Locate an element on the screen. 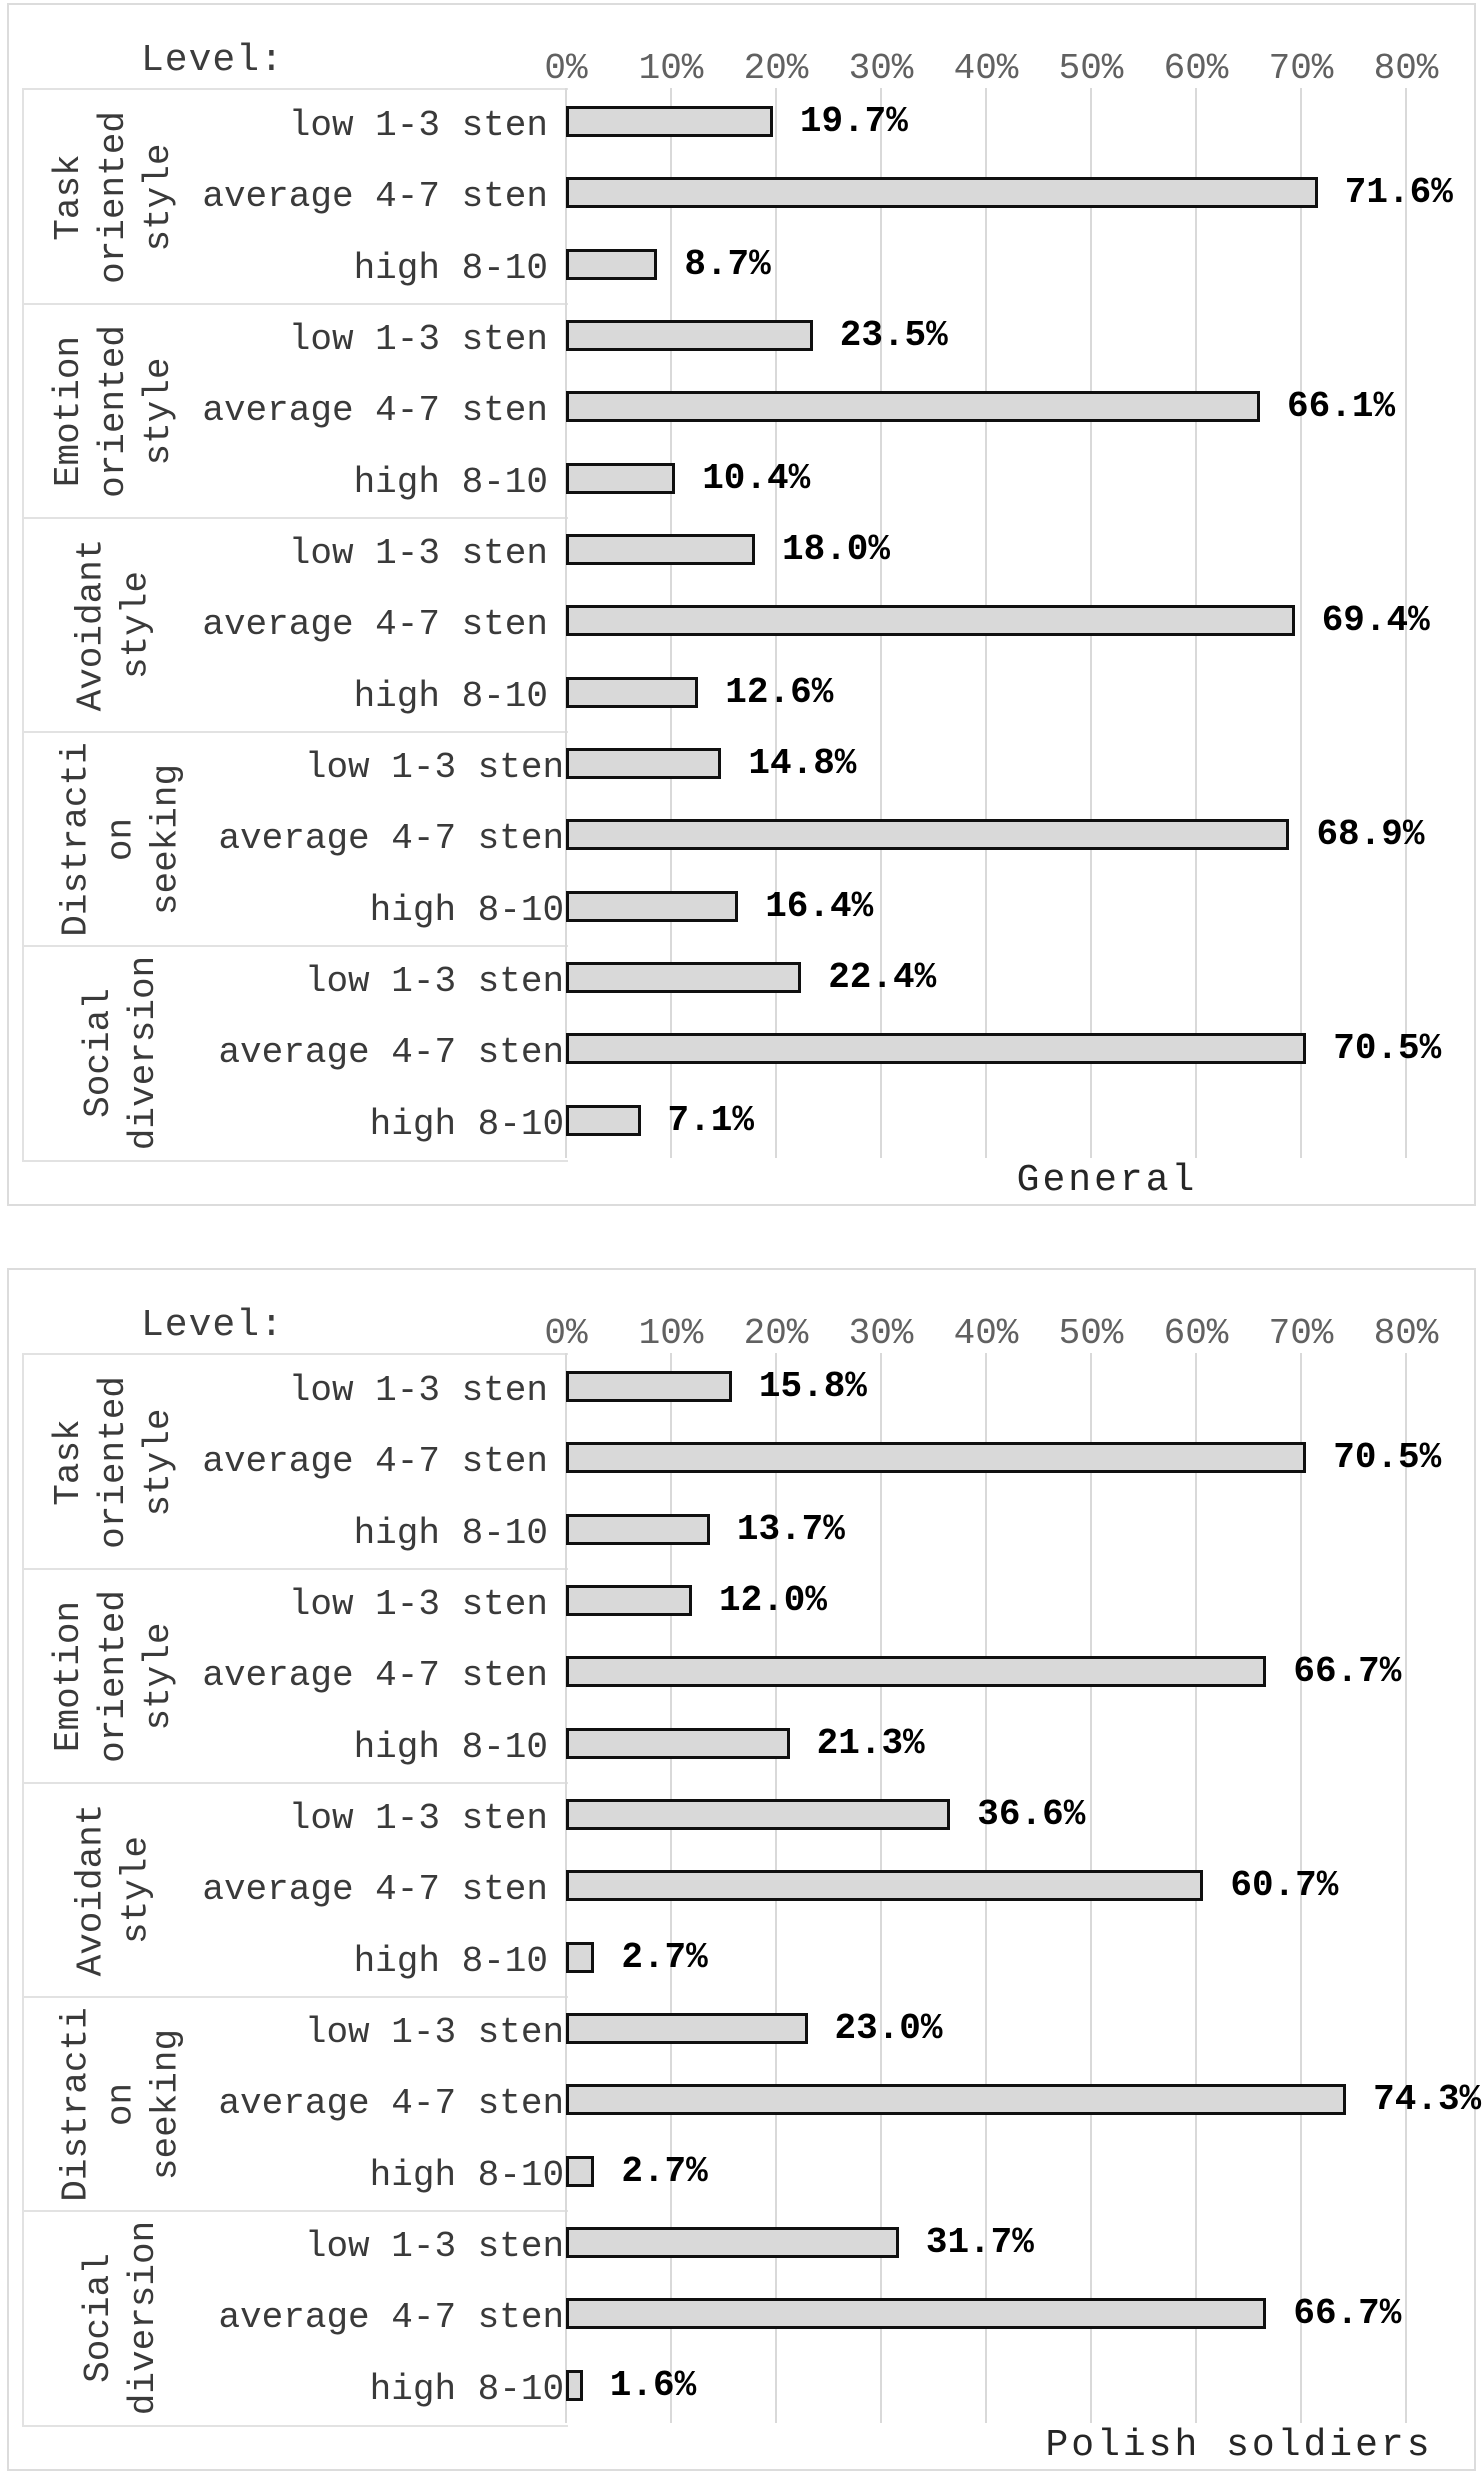 This screenshot has width=1484, height=2480. axis-tick-label: 20% is located at coordinates (776, 68).